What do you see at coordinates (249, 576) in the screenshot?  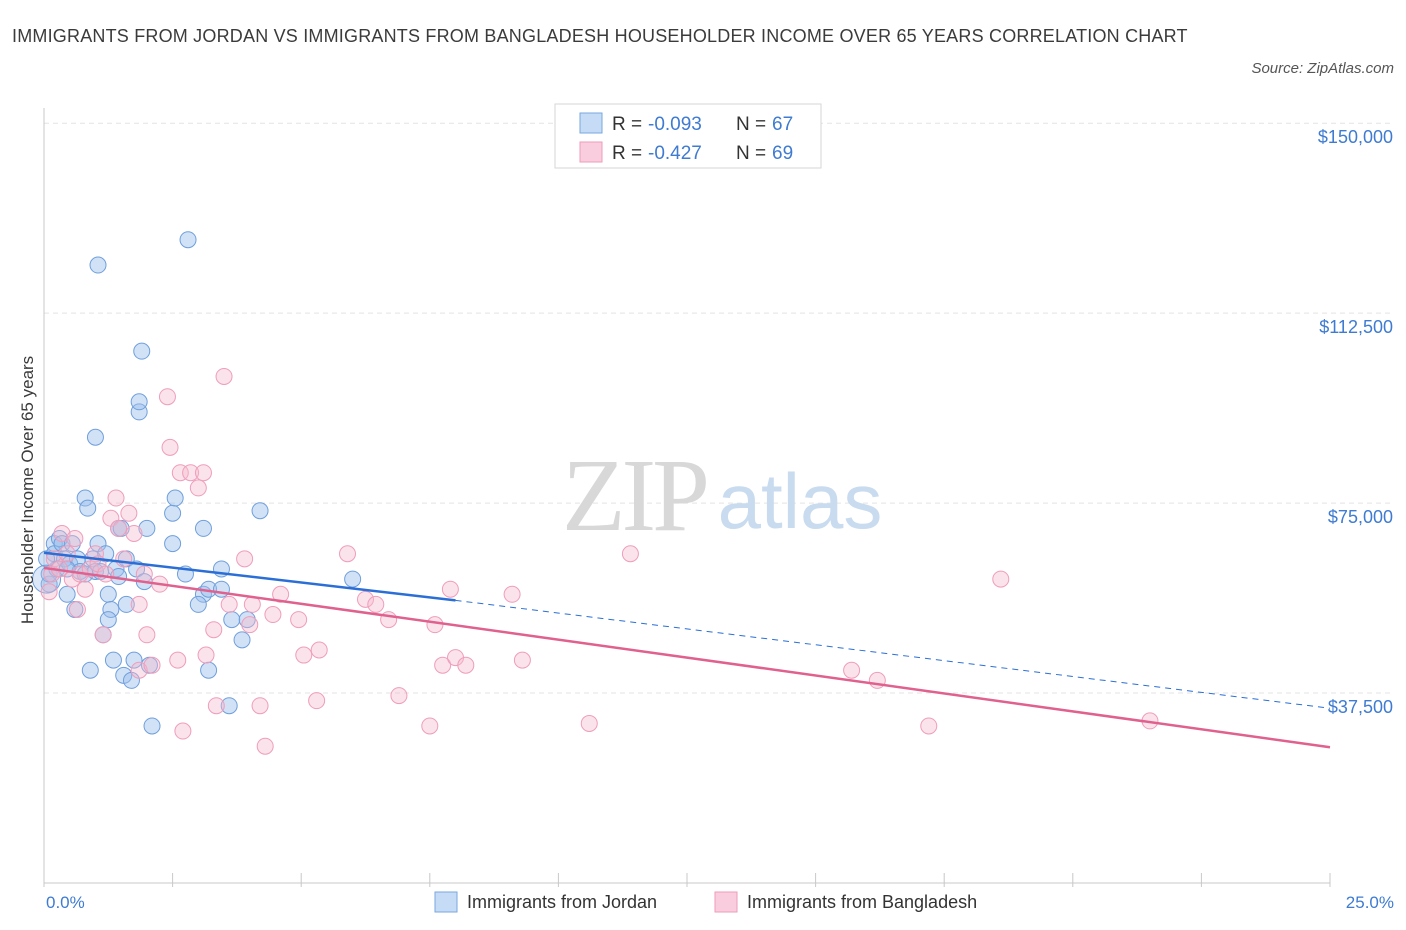 I see `trend-line-jordan` at bounding box center [249, 576].